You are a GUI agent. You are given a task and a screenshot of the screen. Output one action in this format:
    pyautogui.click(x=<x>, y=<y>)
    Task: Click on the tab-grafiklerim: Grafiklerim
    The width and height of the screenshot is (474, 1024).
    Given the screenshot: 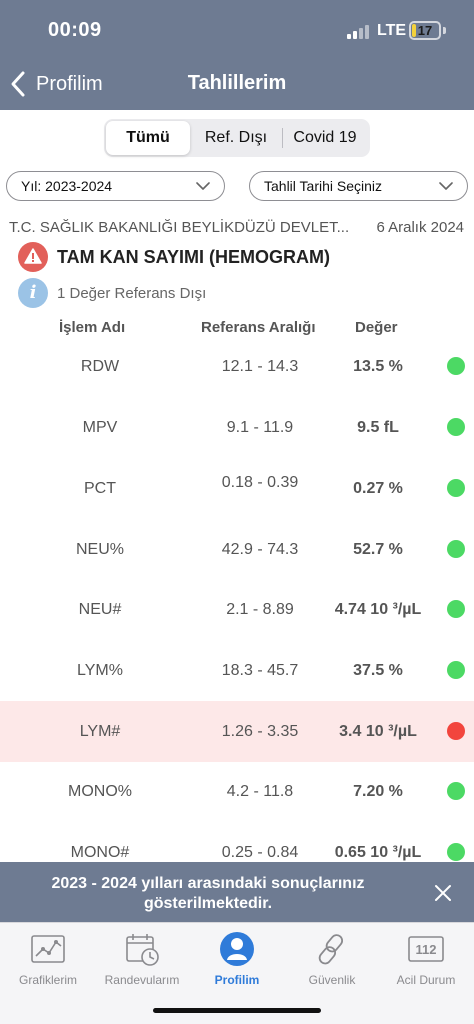 What is the action you would take?
    pyautogui.click(x=48, y=959)
    